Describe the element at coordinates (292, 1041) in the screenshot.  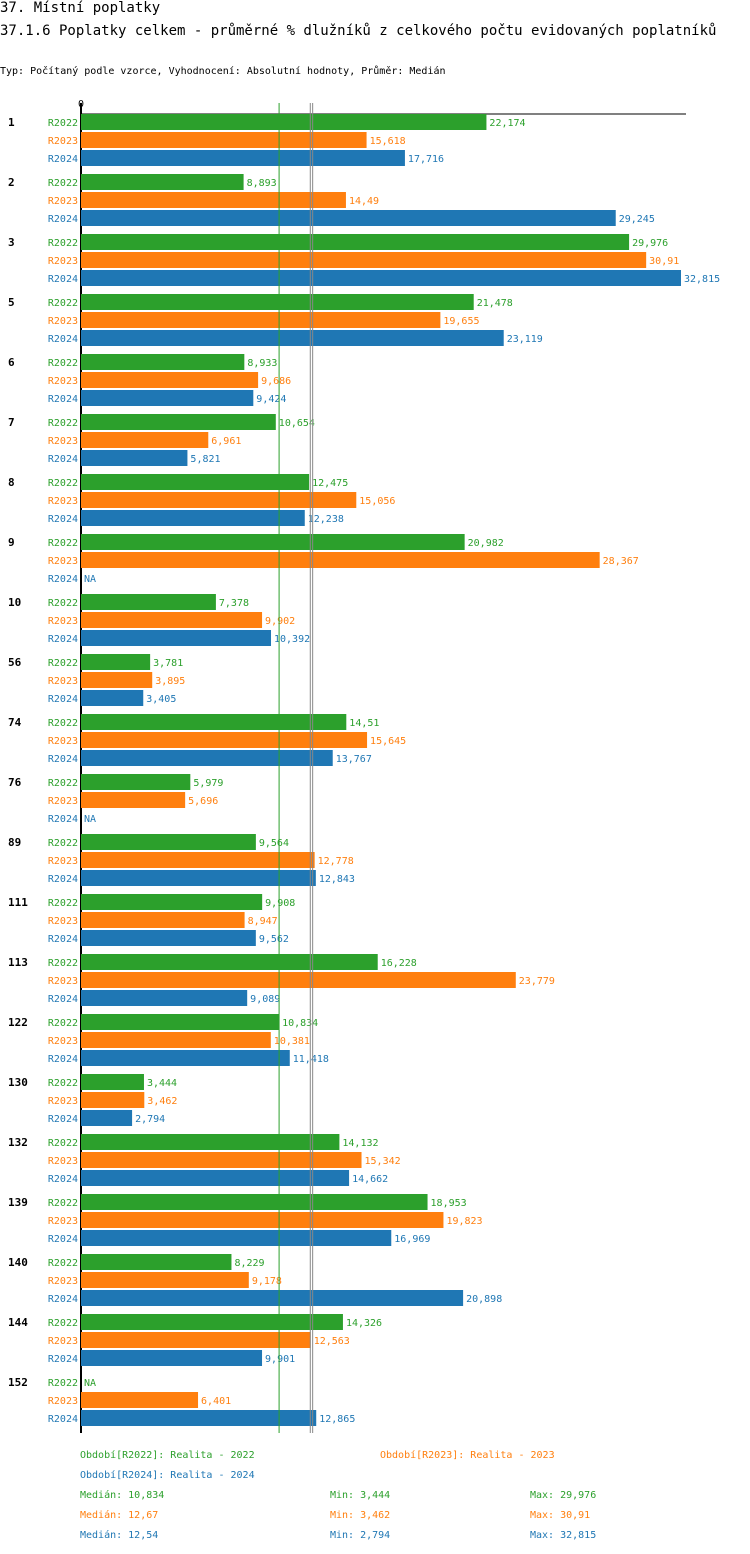
I see `data-label: 10,381` at that location.